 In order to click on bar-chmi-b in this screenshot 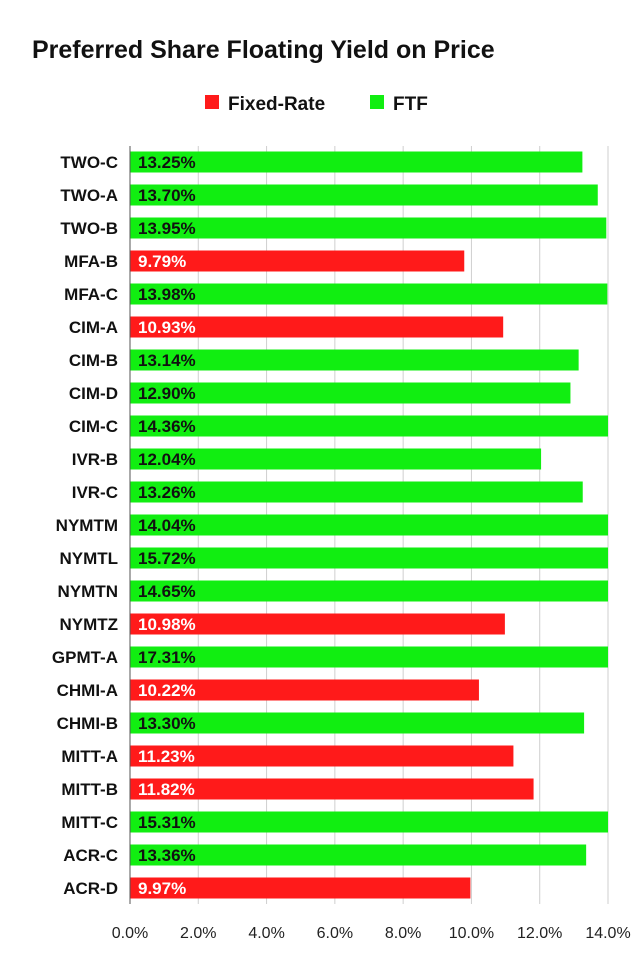, I will do `click(357, 723)`.